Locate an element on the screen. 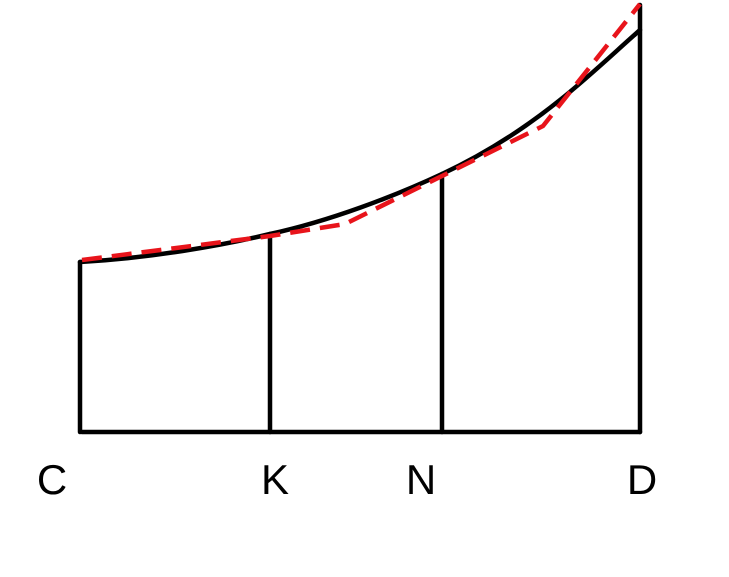 The image size is (729, 577). label-n: N is located at coordinates (421, 479).